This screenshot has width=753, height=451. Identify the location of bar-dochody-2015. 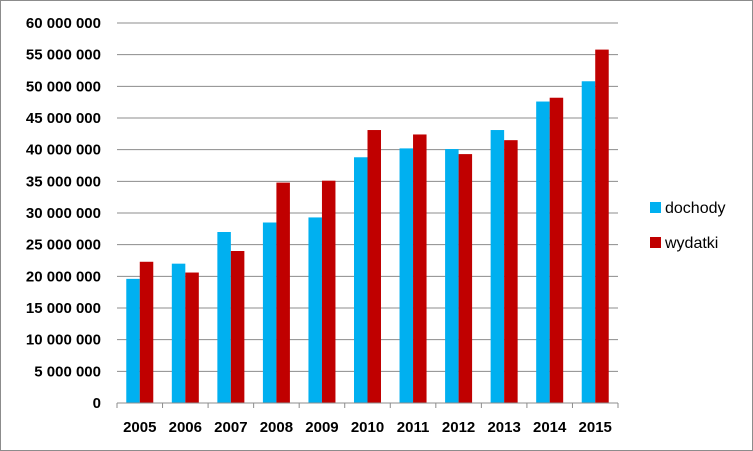
(588, 242).